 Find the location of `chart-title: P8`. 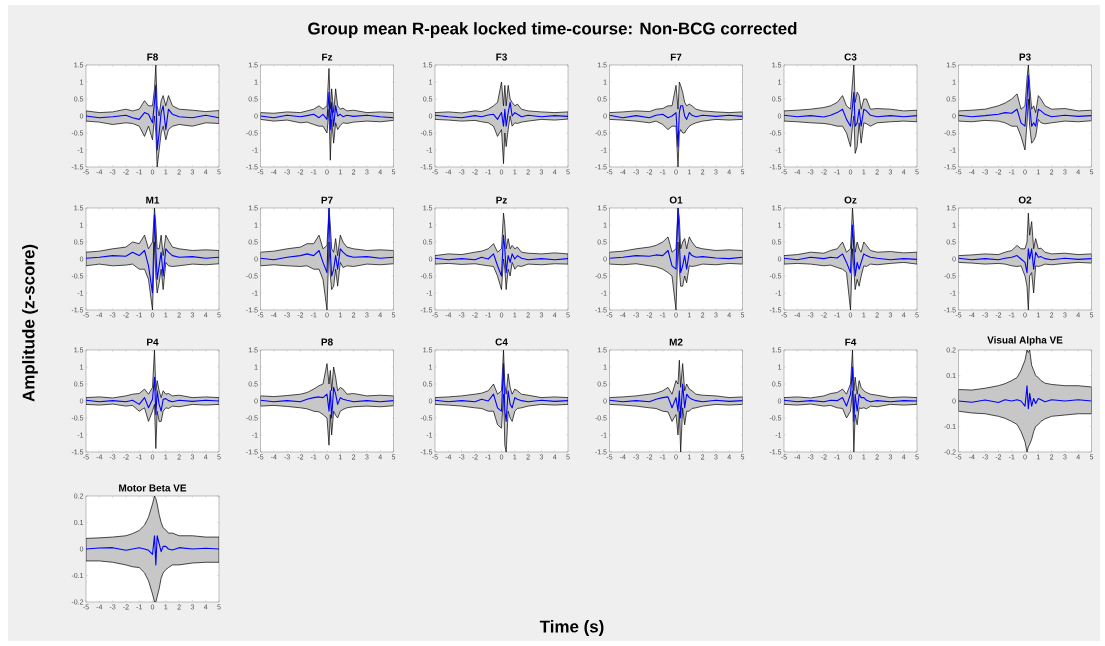

chart-title: P8 is located at coordinates (327, 342).